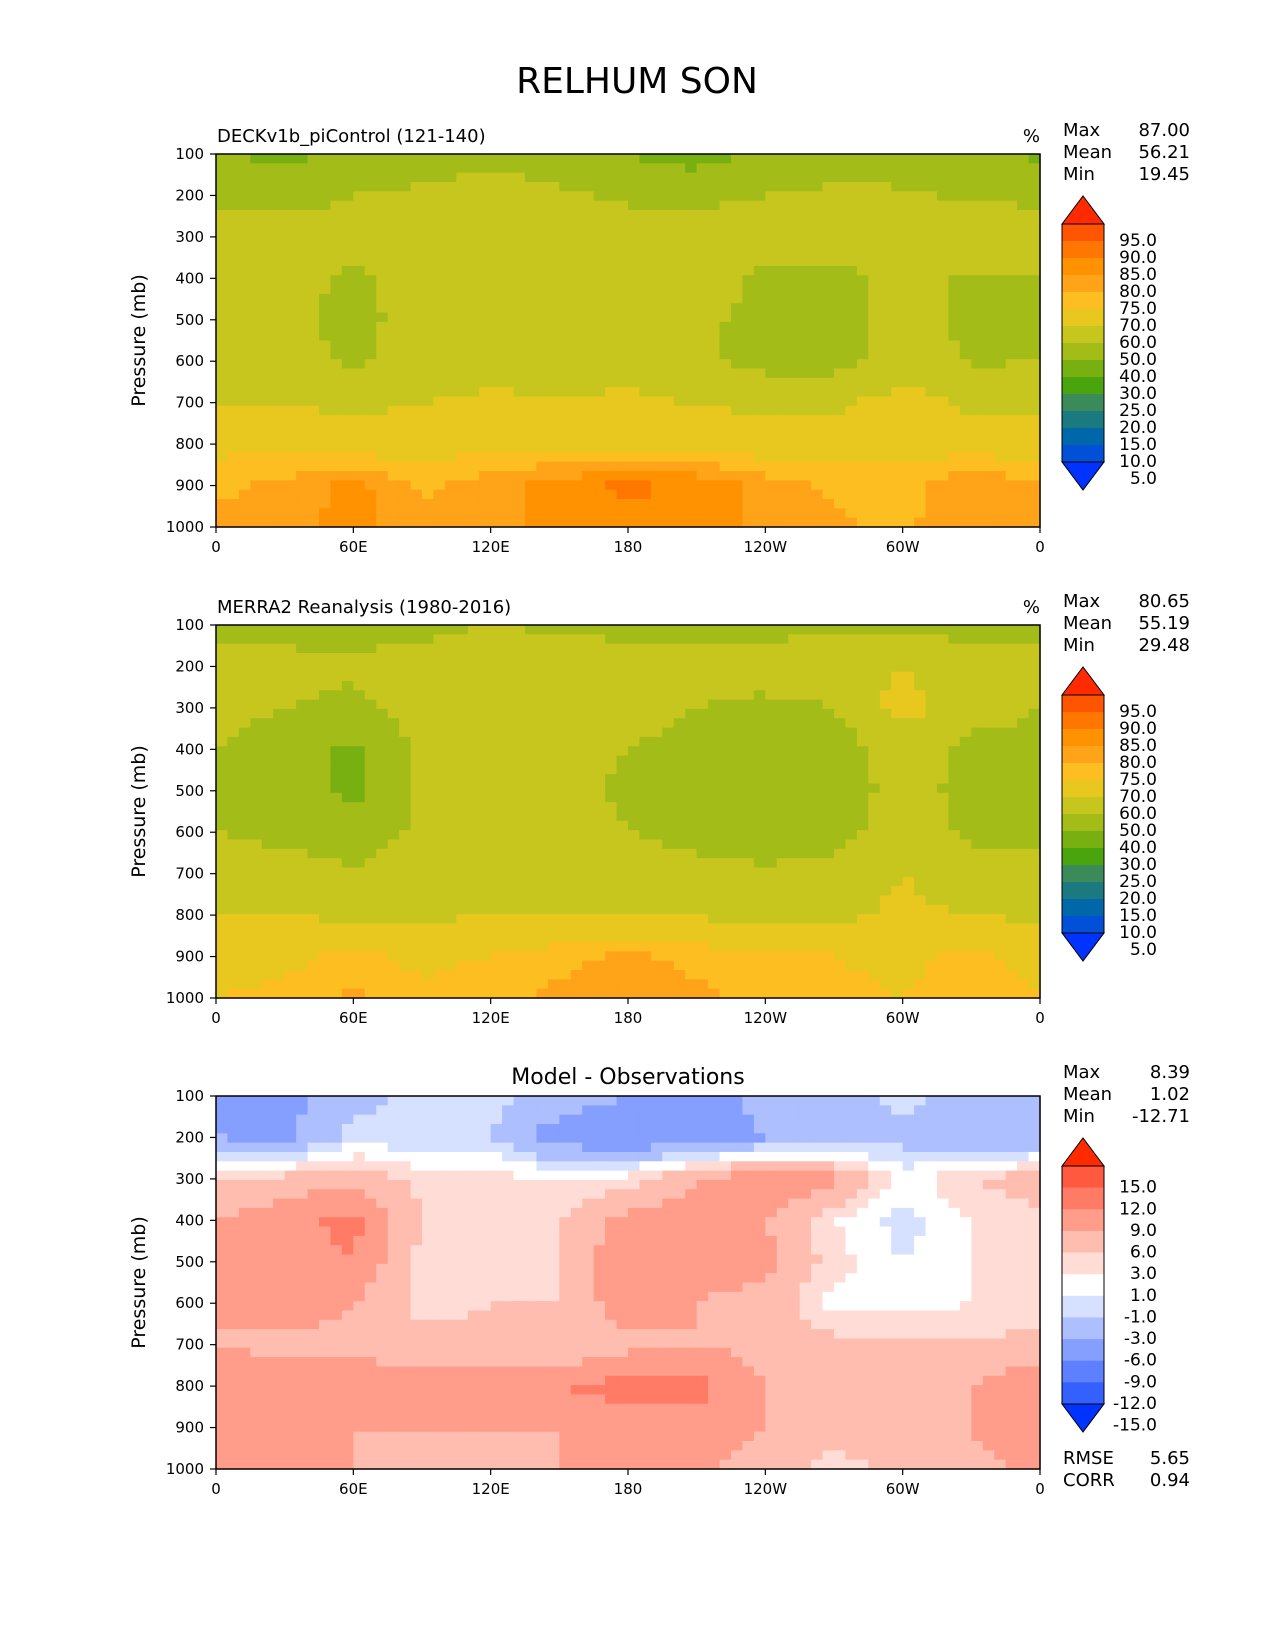 Image resolution: width=1275 pixels, height=1650 pixels. Describe the element at coordinates (1087, 152) in the screenshot. I see `stat-label-mean: Mean` at that location.